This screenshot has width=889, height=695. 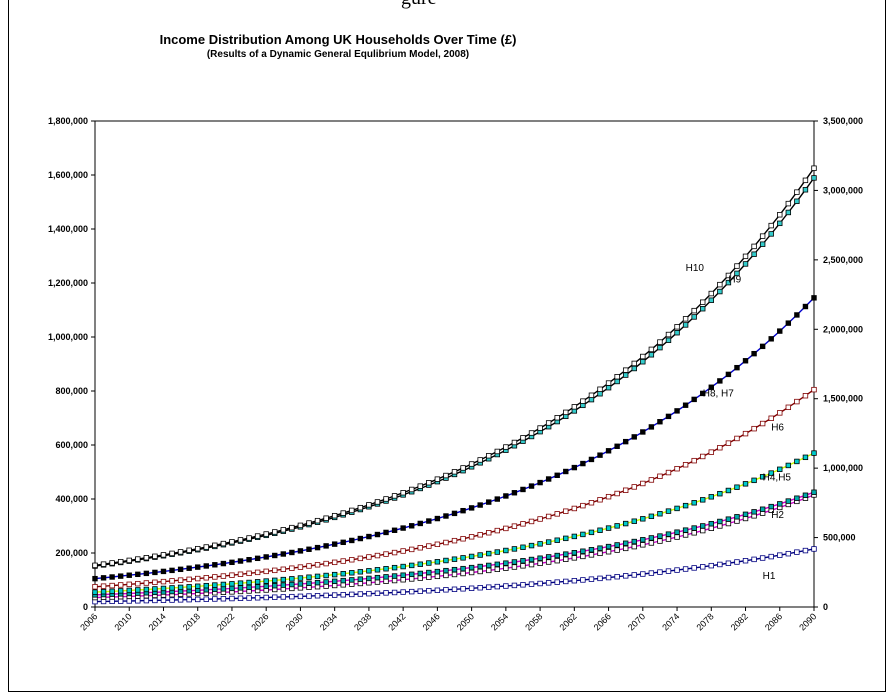 I want to click on right-axis-tick-label: 1,000,000, so click(x=843, y=468).